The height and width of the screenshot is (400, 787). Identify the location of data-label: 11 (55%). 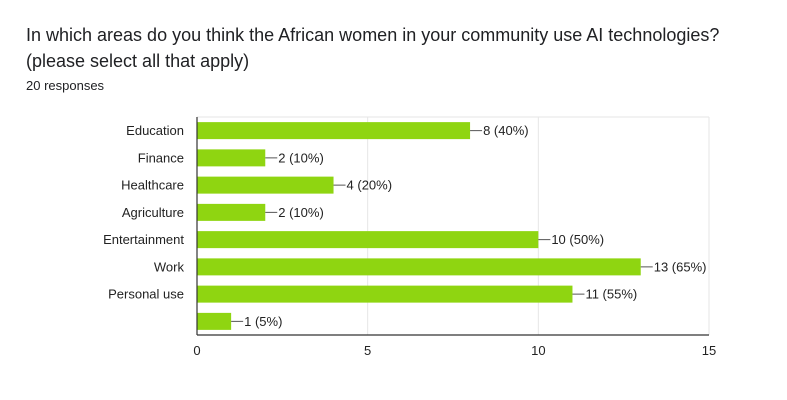
(611, 294).